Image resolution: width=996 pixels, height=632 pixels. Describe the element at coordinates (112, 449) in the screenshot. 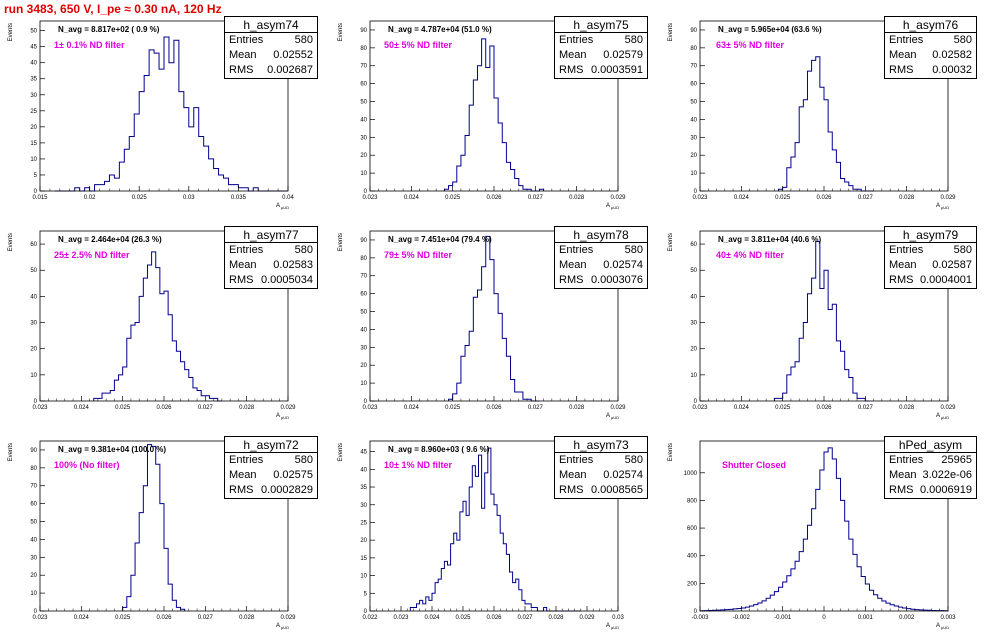

I see `n-avg-label: N_avg = 9.381e+04 (100.0 %)` at that location.